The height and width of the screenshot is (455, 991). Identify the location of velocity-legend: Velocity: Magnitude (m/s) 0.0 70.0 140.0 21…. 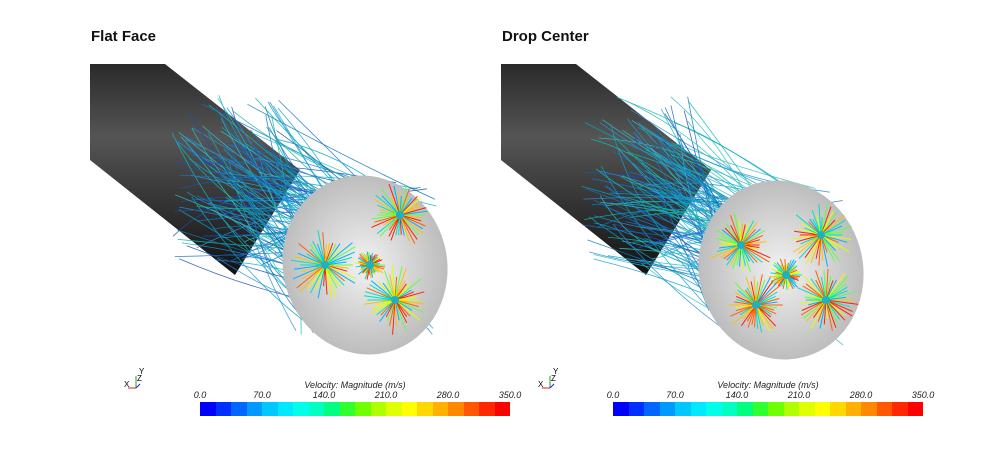
(768, 405).